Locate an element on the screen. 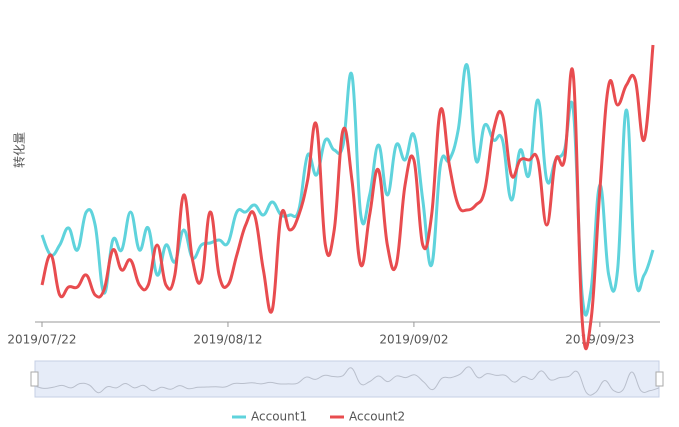 This screenshot has height=427, width=679. zoom-slider is located at coordinates (347, 379).